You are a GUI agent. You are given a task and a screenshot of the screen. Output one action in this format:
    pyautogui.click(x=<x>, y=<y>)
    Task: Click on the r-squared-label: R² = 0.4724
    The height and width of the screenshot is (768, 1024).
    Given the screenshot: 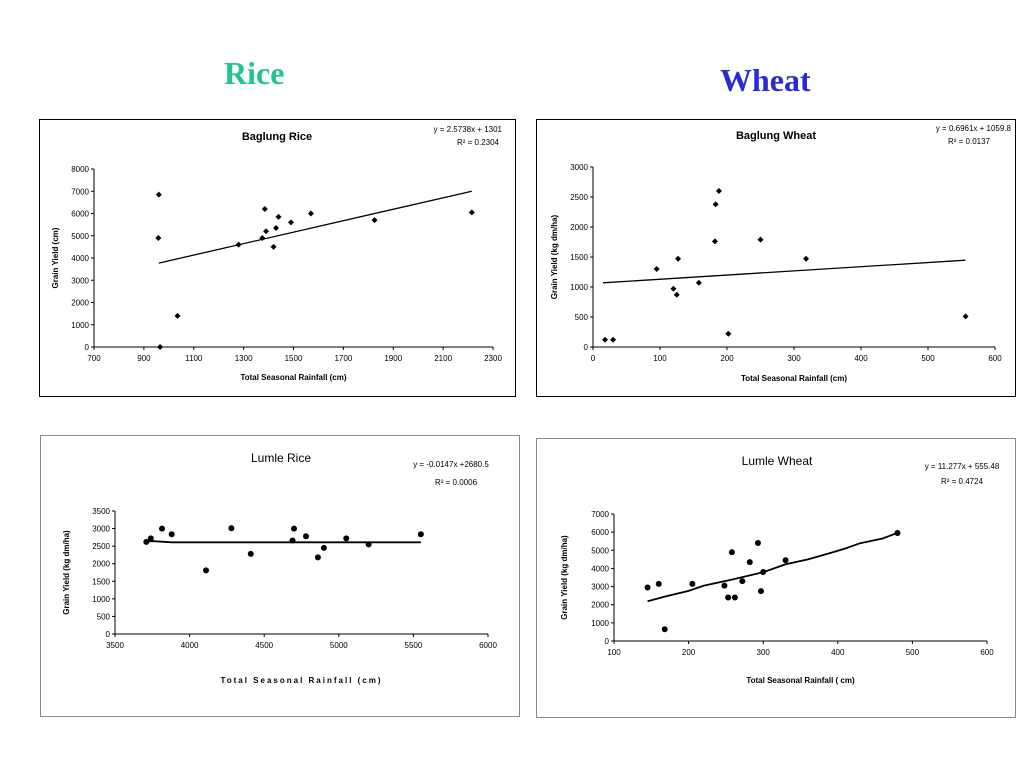 What is the action you would take?
    pyautogui.click(x=962, y=481)
    